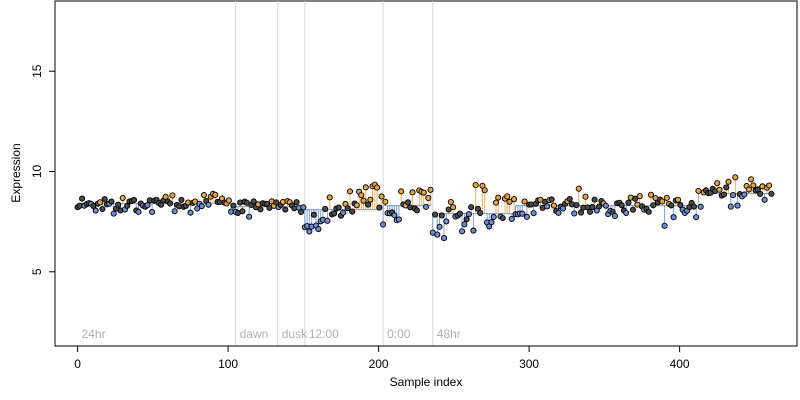 The width and height of the screenshot is (800, 400). What do you see at coordinates (449, 334) in the screenshot?
I see `annotation-label: 48hr` at bounding box center [449, 334].